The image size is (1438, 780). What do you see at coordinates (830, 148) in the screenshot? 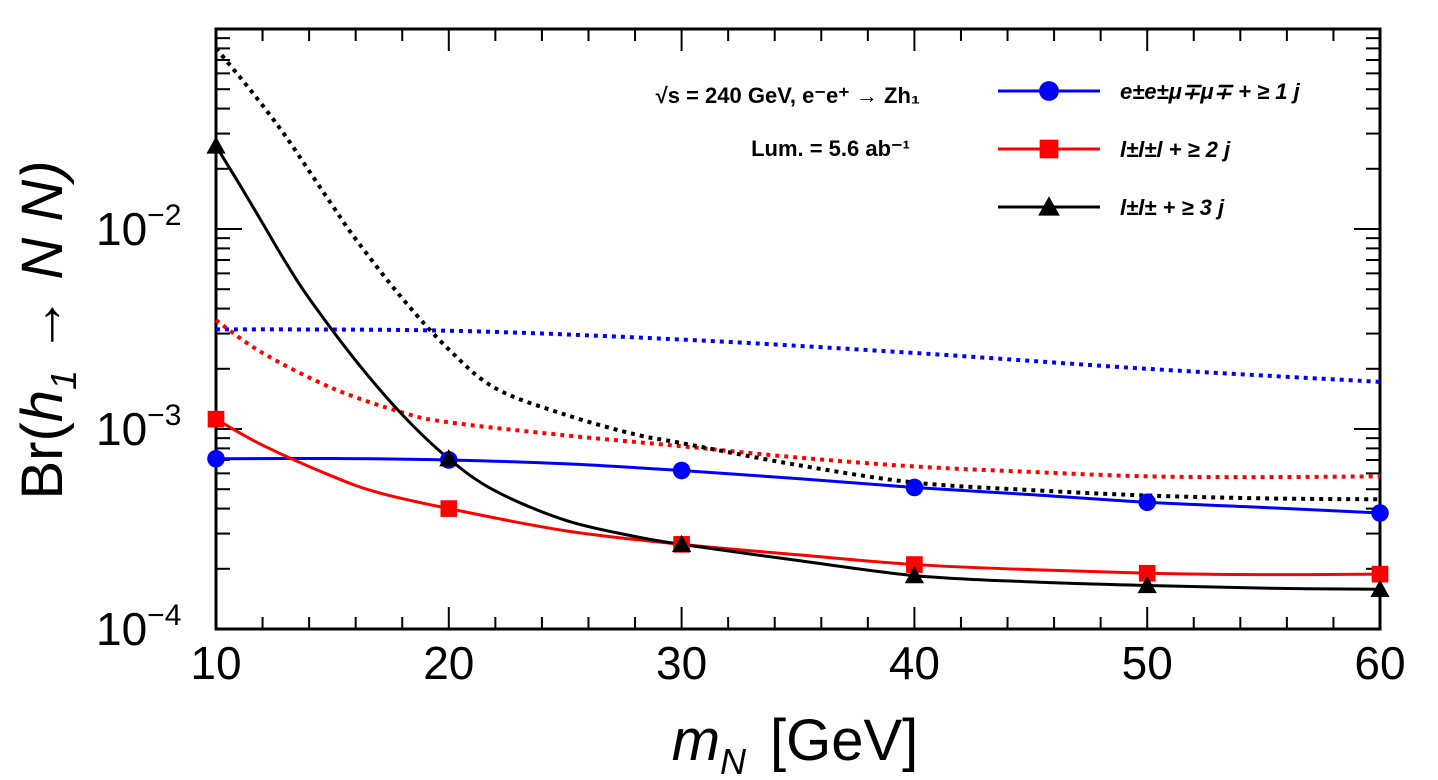
I see `annotation-lumi: Lum. = 5.6 ab⁻¹` at bounding box center [830, 148].